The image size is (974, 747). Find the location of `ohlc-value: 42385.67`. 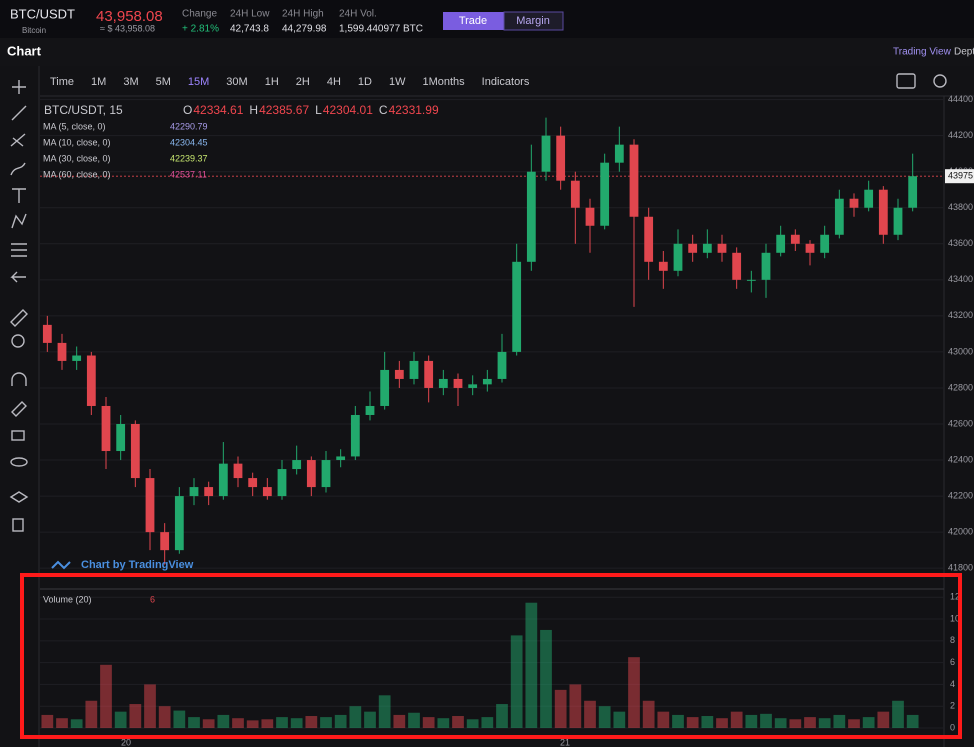

ohlc-value: 42385.67 is located at coordinates (284, 110).